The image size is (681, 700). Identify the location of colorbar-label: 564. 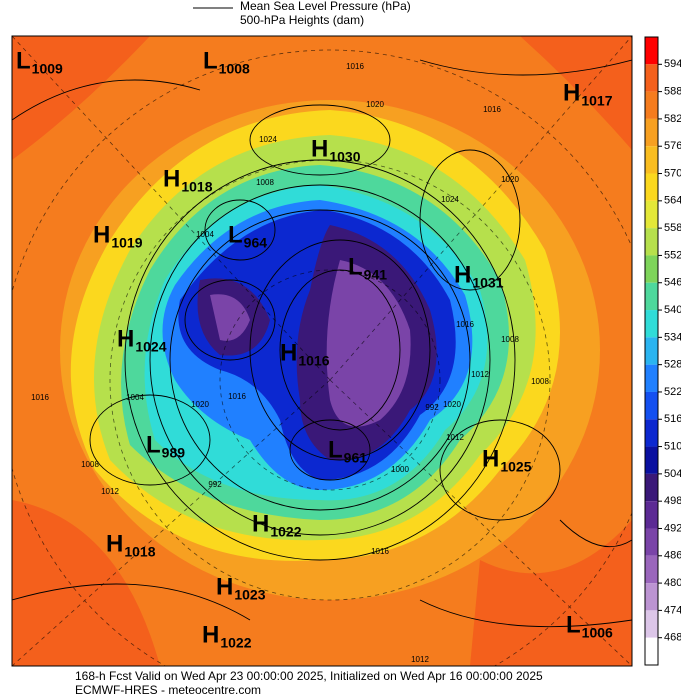
(672, 201).